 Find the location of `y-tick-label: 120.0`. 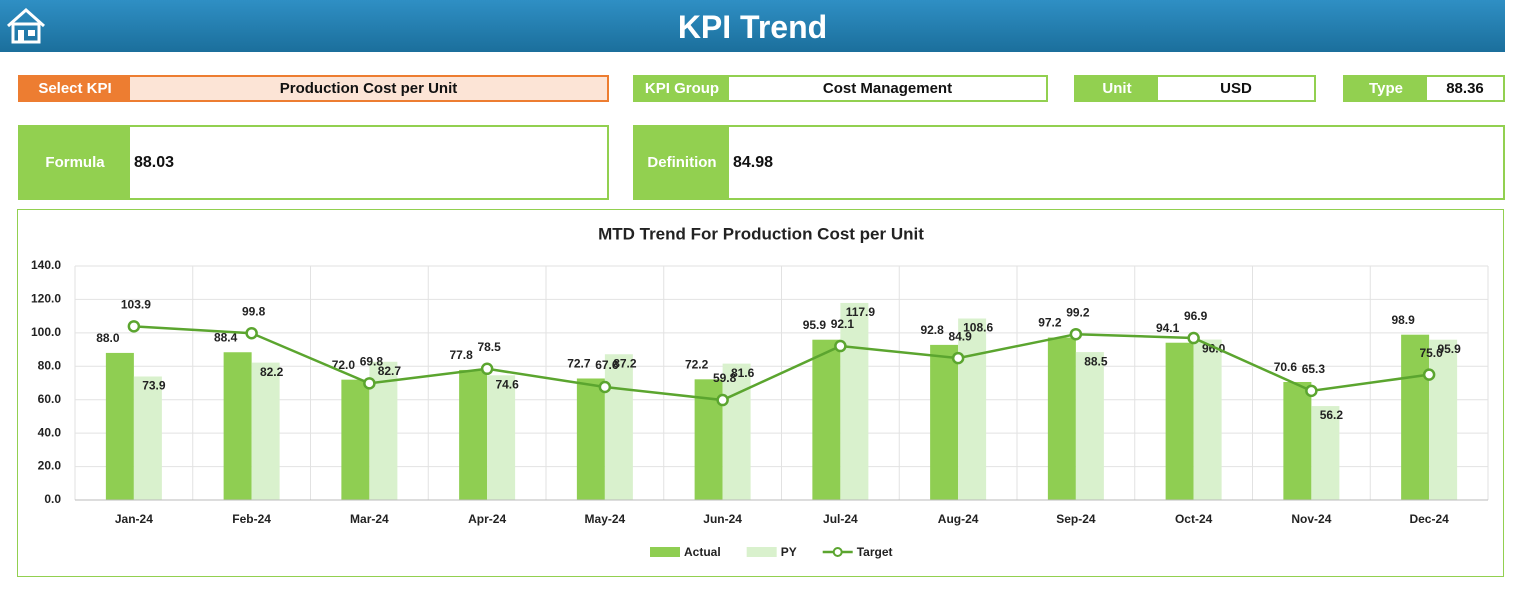

y-tick-label: 120.0 is located at coordinates (46, 299).